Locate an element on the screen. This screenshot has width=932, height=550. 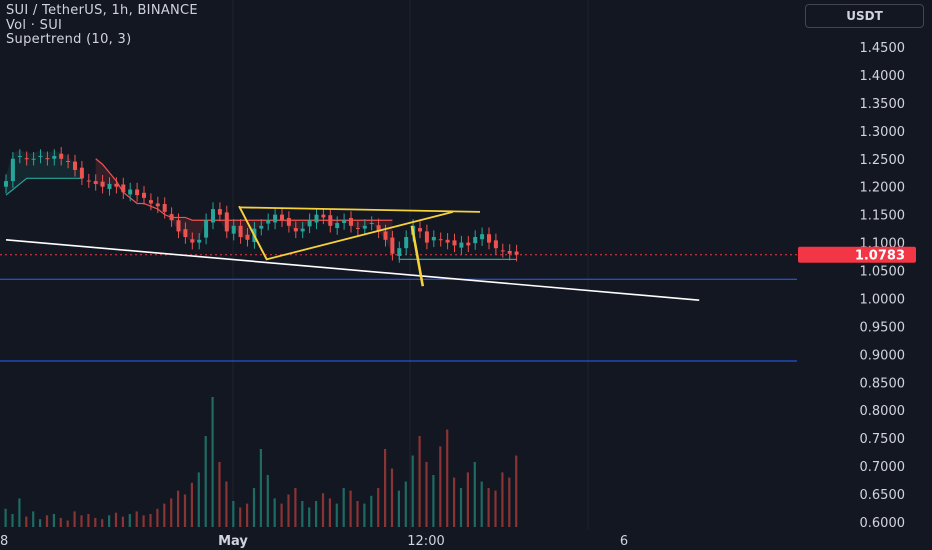
price-tick-label: 1.1500 is located at coordinates (883, 216).